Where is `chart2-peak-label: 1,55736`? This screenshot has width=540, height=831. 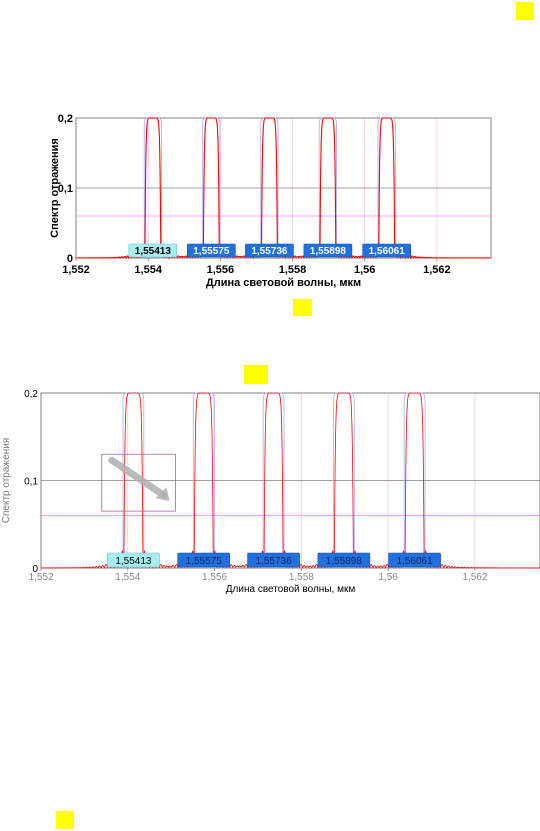
chart2-peak-label: 1,55736 is located at coordinates (273, 560).